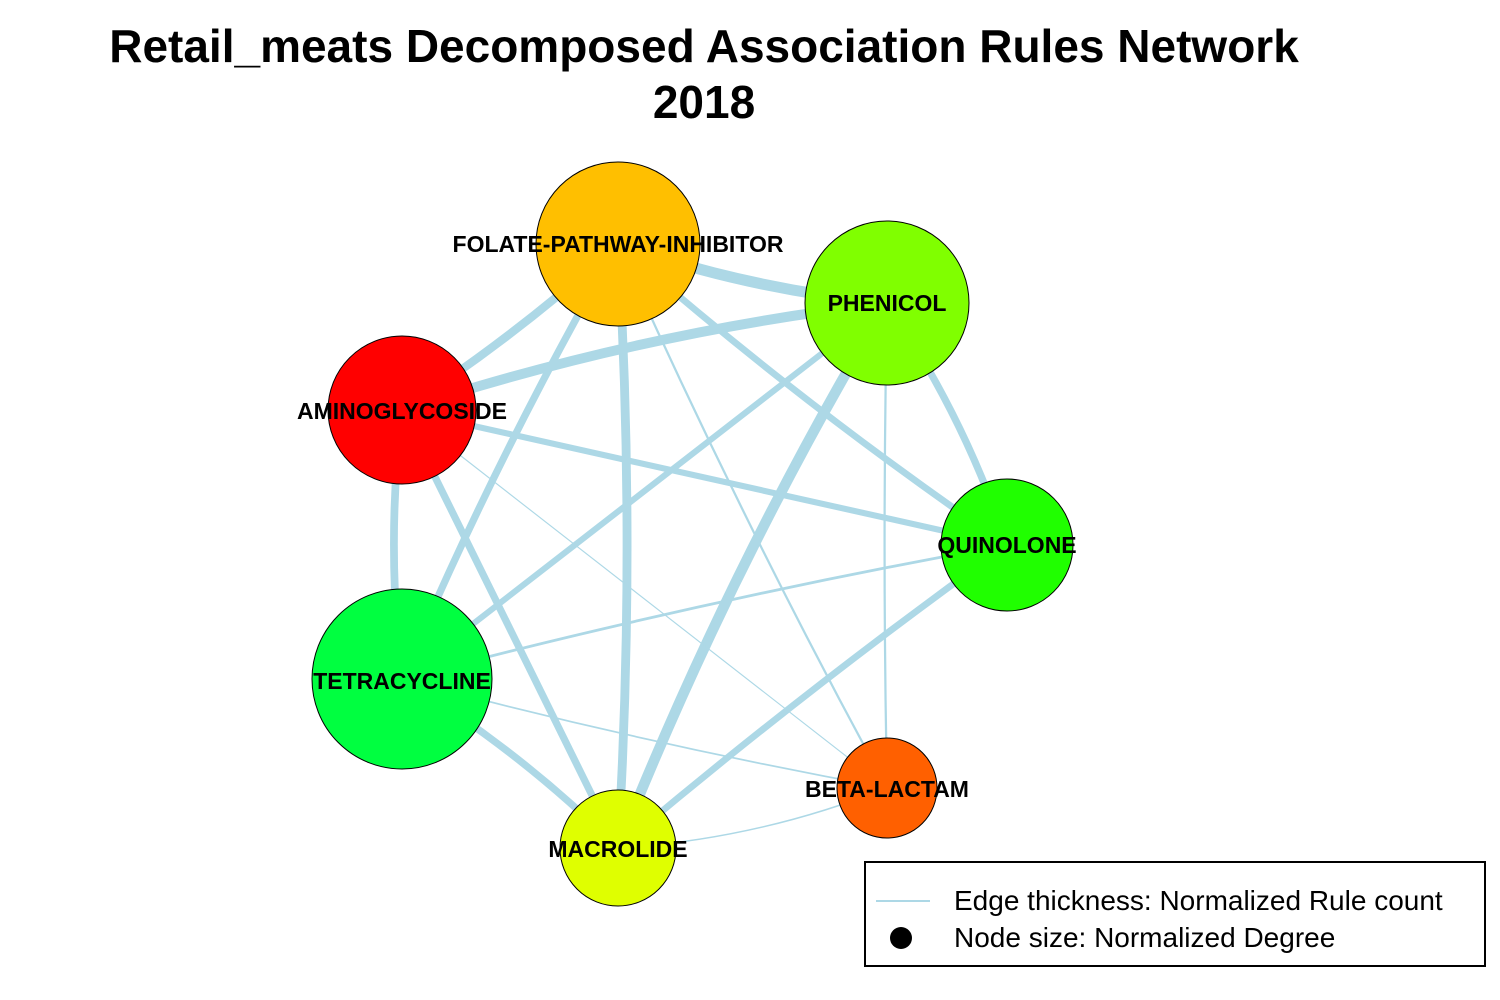 This screenshot has height=1000, width=1500. What do you see at coordinates (622, 546) in the screenshot?
I see `edge-folate-macro` at bounding box center [622, 546].